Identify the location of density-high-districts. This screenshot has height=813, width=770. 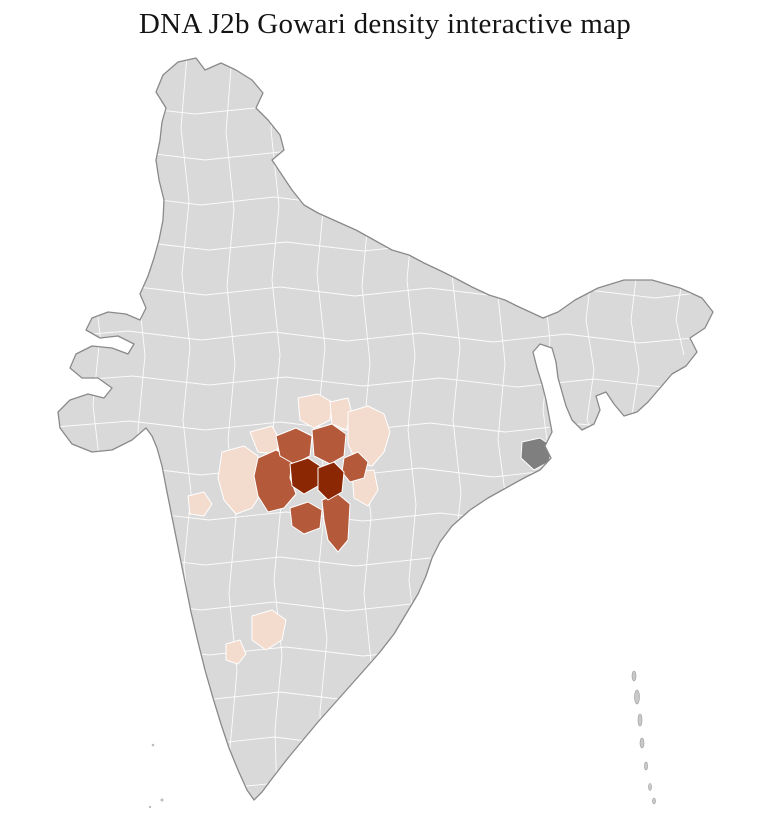
(317, 479).